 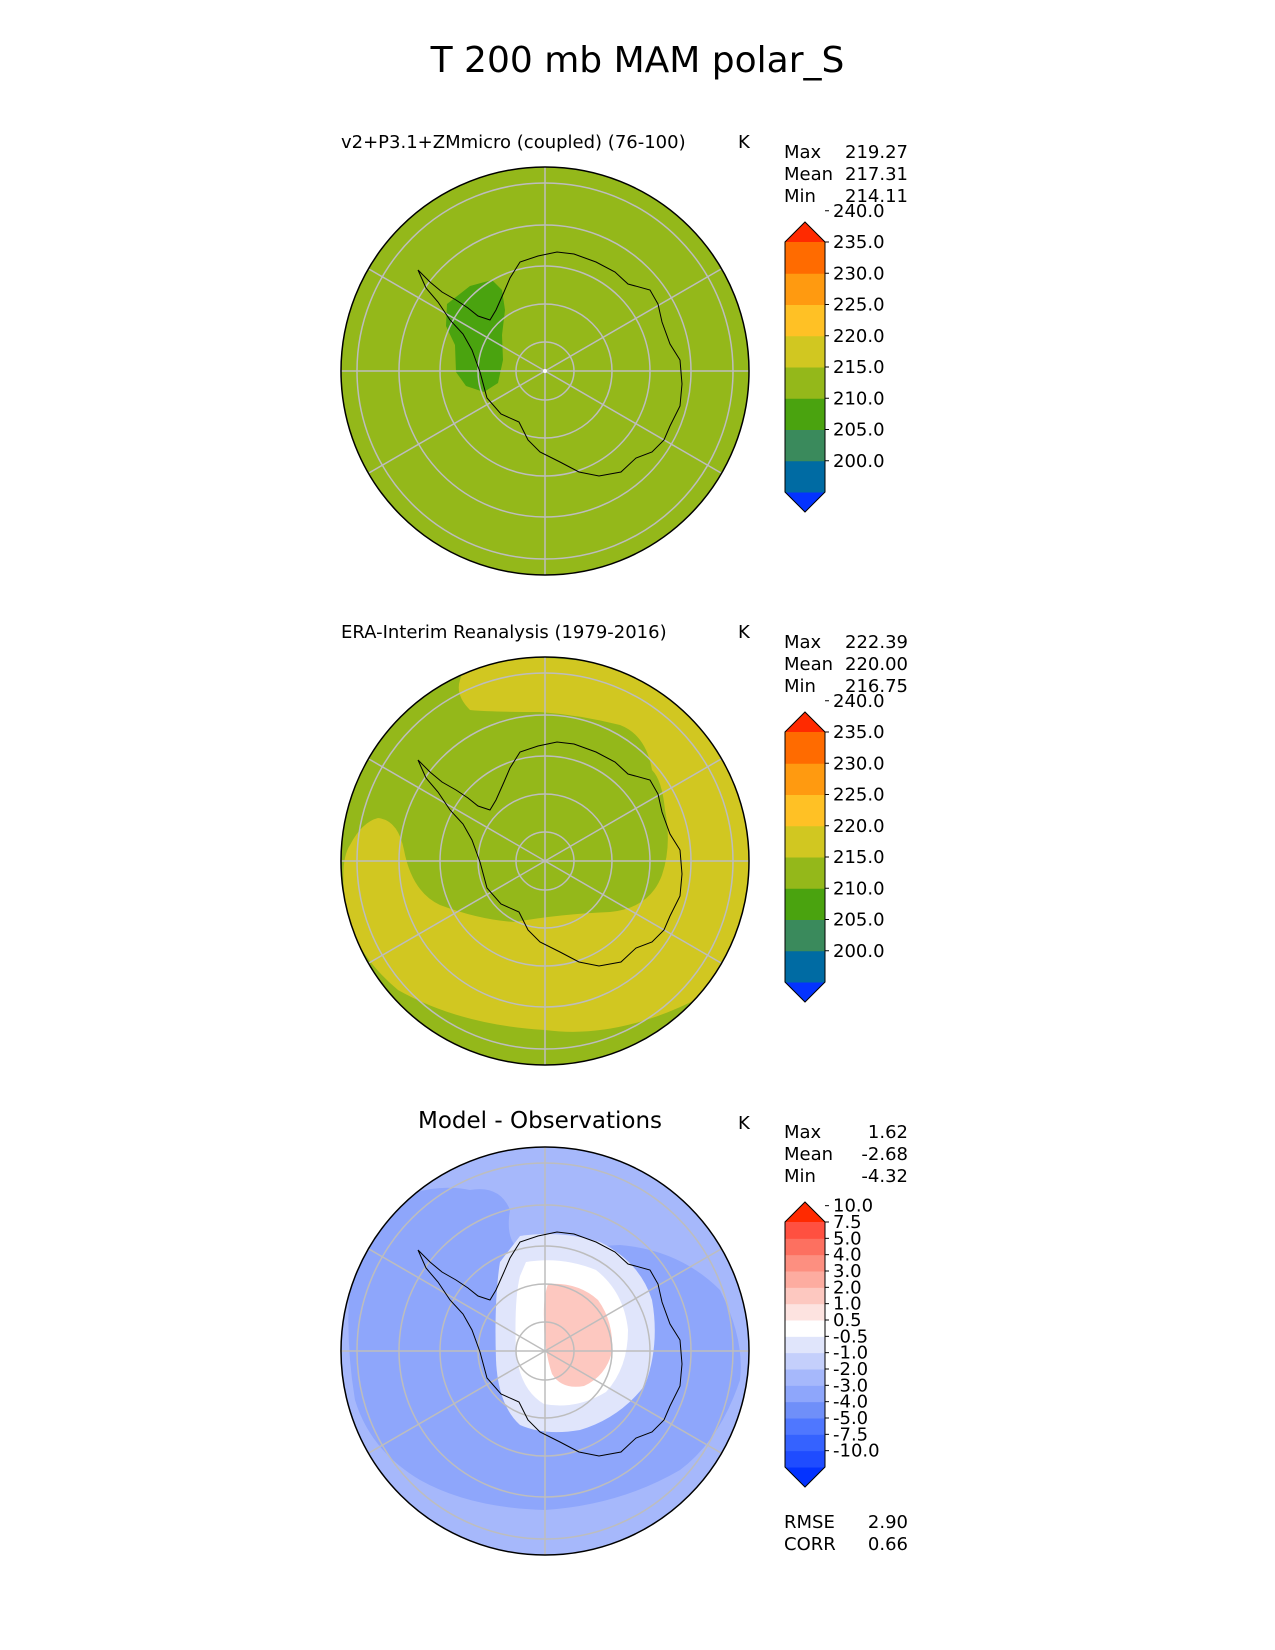 What do you see at coordinates (850, 1353) in the screenshot?
I see `cbar3-tick-label: -1.0` at bounding box center [850, 1353].